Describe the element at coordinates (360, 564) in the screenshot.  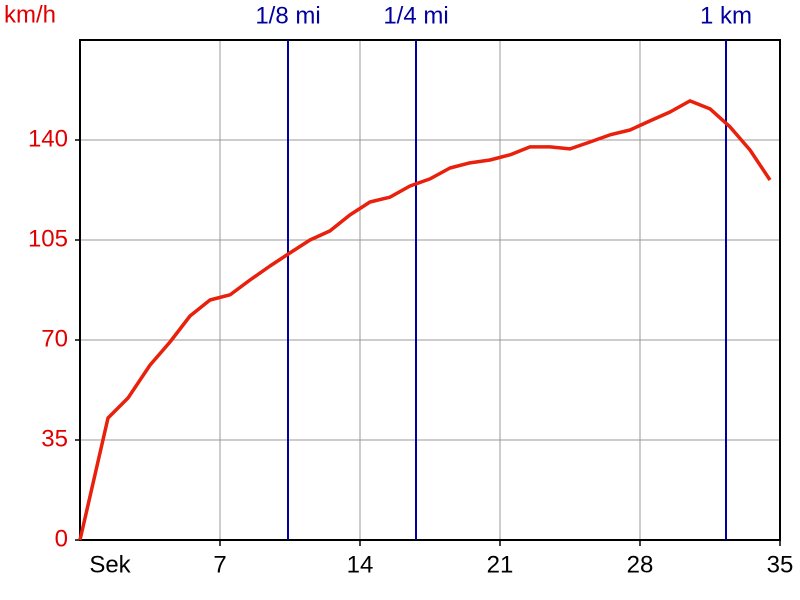
I see `x-tick-label: 14` at that location.